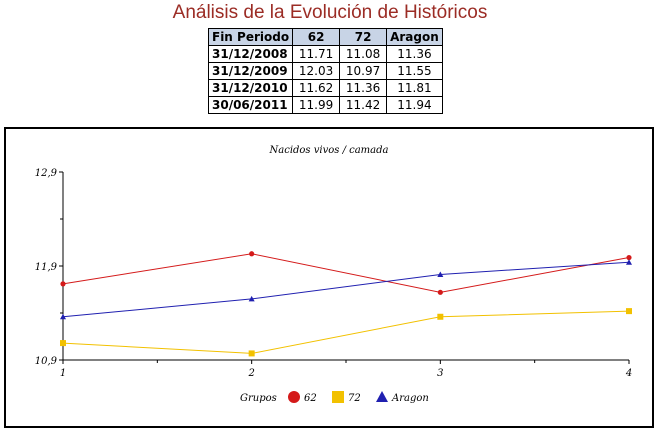 This screenshot has height=437, width=660. What do you see at coordinates (46, 173) in the screenshot?
I see `y-tick-label: 12,9` at bounding box center [46, 173].